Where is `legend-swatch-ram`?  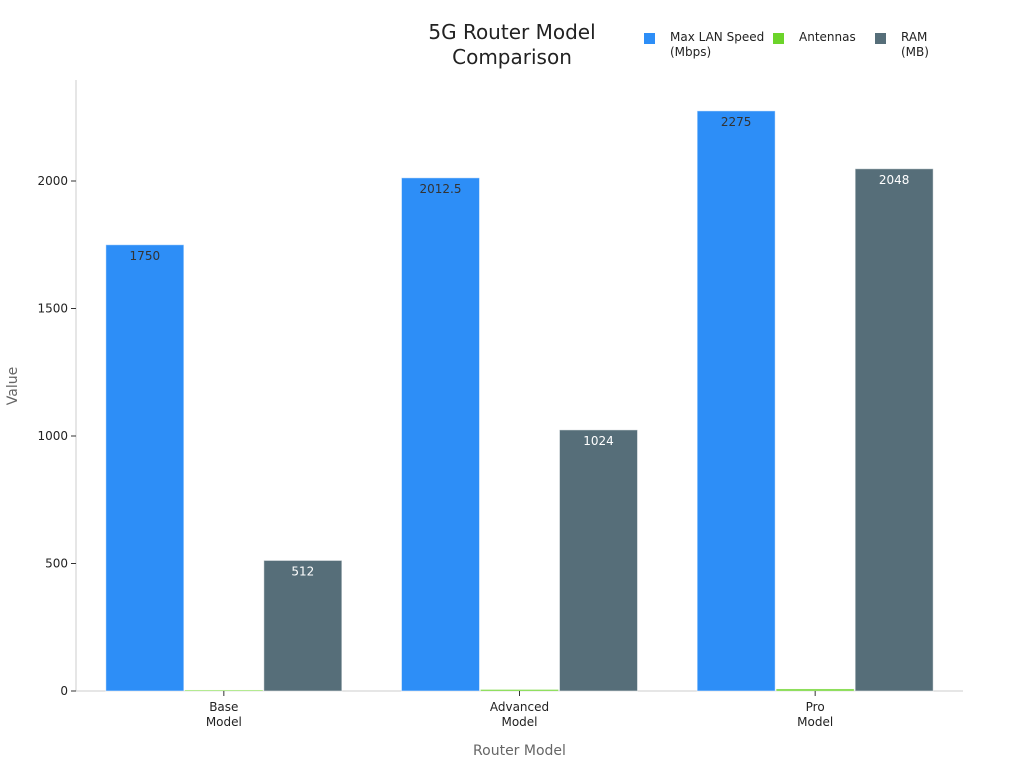 legend-swatch-ram is located at coordinates (880, 38).